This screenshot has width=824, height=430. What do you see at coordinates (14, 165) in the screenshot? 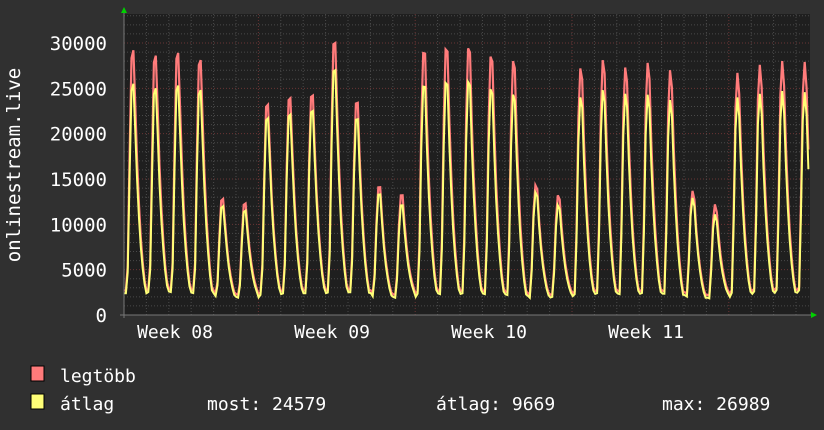
I see `y-axis-label: onlinestream.live` at bounding box center [14, 165].